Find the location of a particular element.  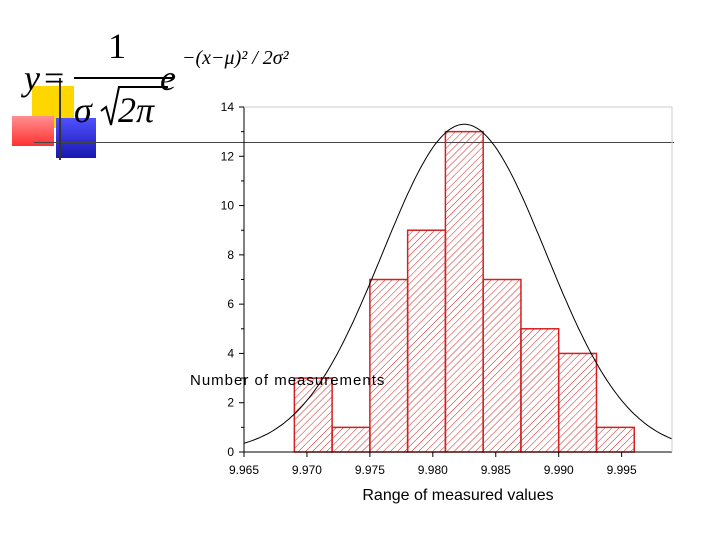

deco-red-square is located at coordinates (33, 131).